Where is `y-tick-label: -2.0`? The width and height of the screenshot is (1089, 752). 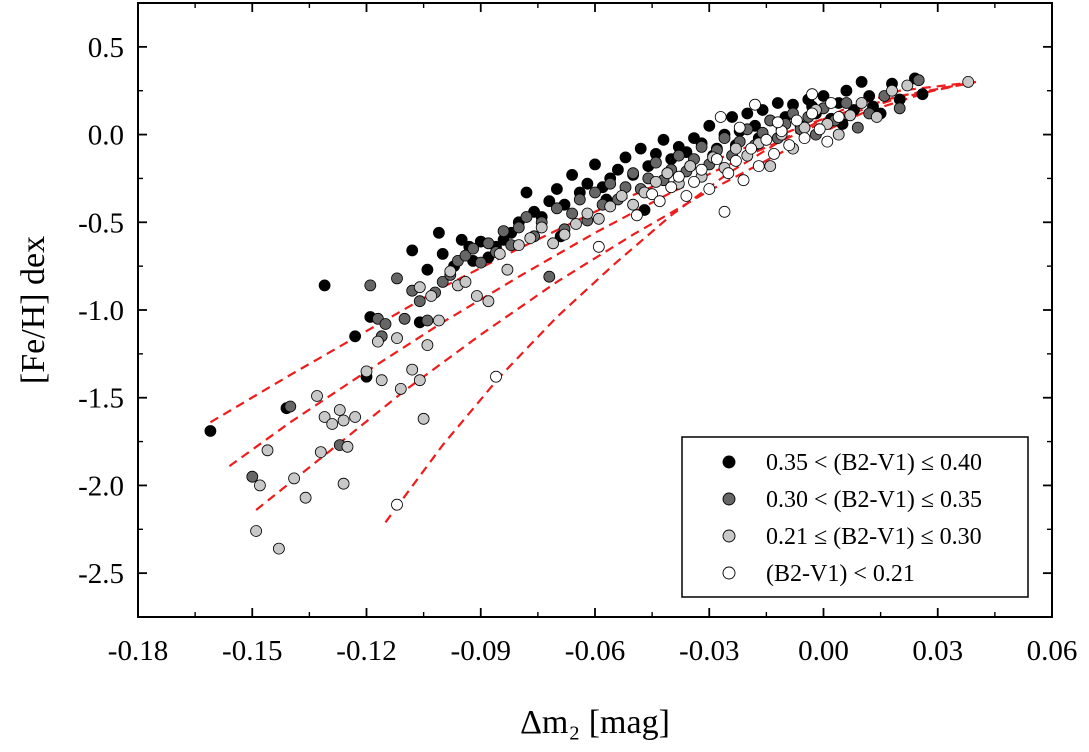
y-tick-label: -2.0 is located at coordinates (101, 486).